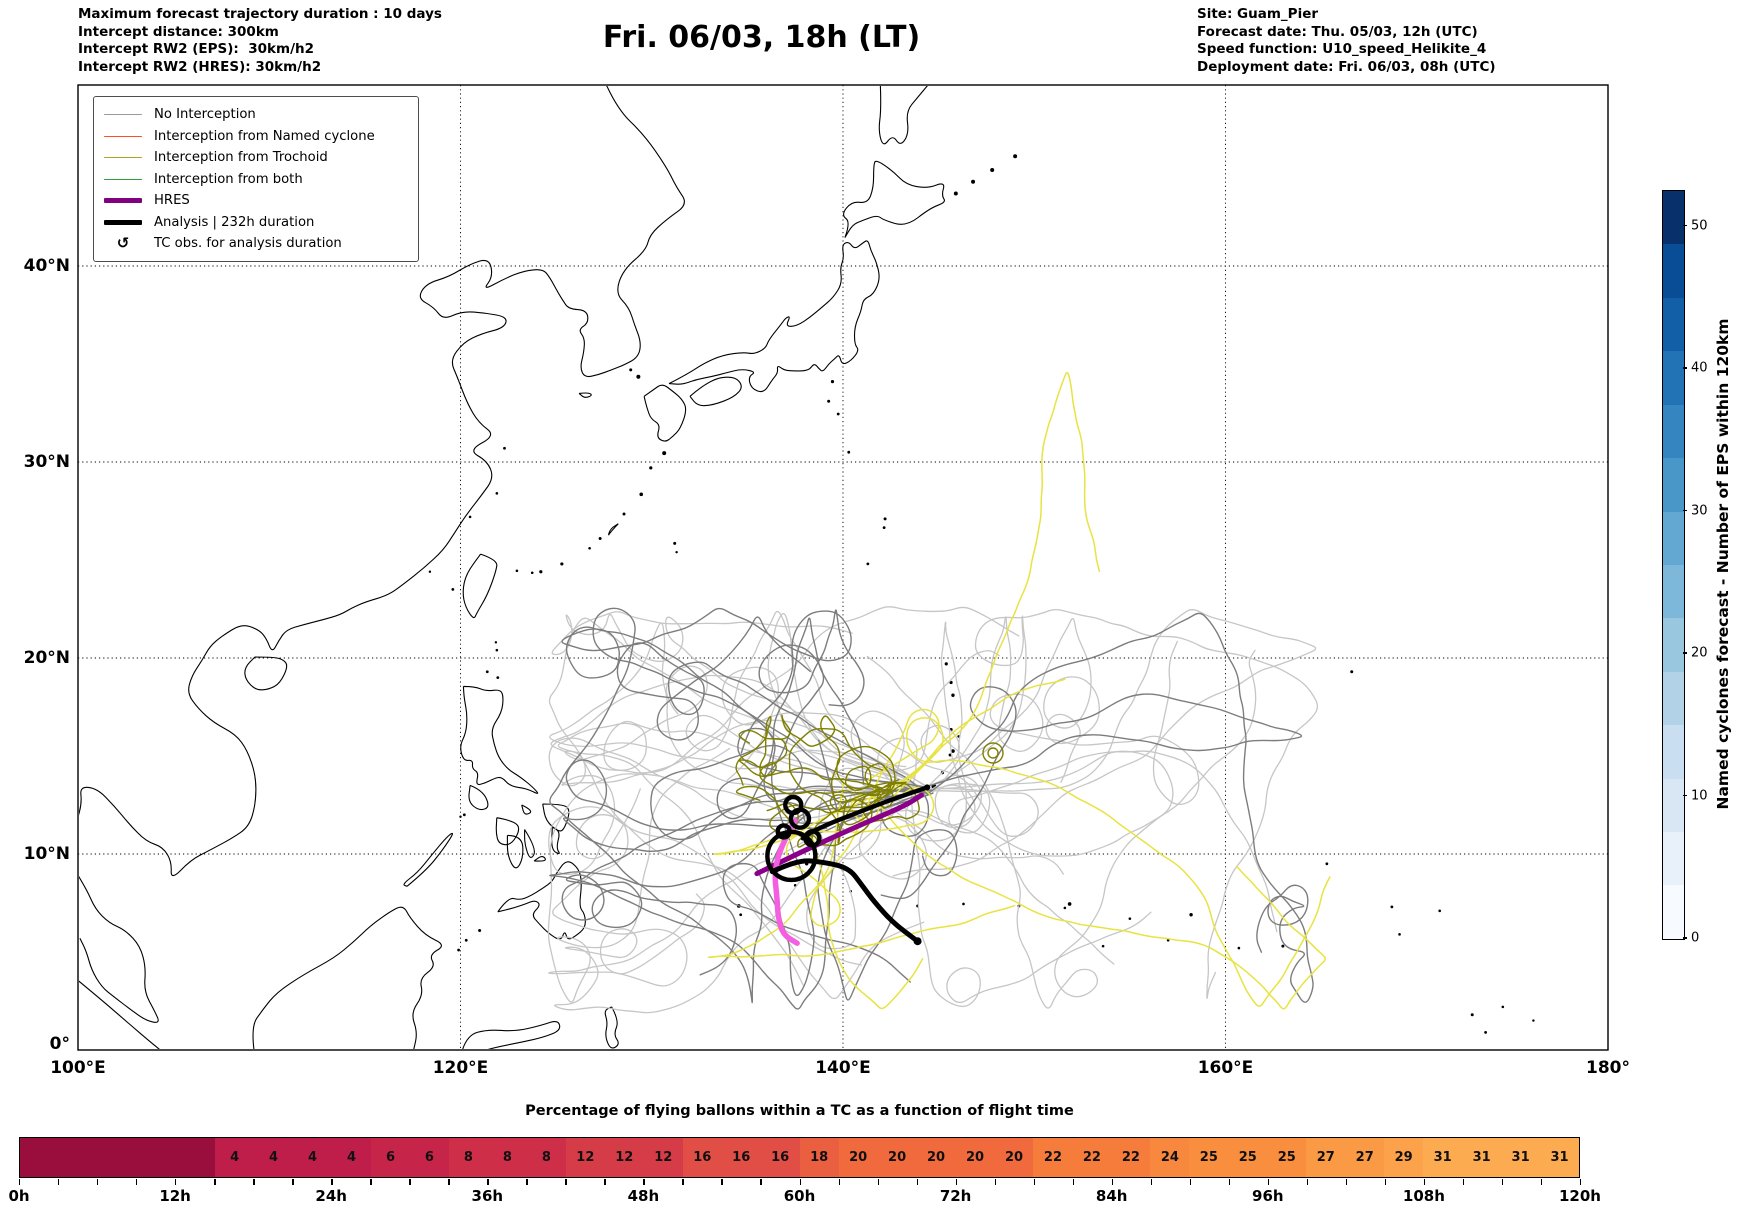 The height and width of the screenshot is (1213, 1748). What do you see at coordinates (46, 658) in the screenshot?
I see `y-tick-label: 20°N` at bounding box center [46, 658].